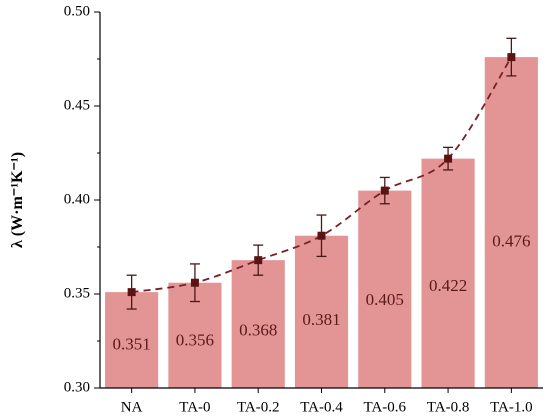 The width and height of the screenshot is (550, 419). Describe the element at coordinates (384, 190) in the screenshot. I see `marker-TA-0.6` at that location.